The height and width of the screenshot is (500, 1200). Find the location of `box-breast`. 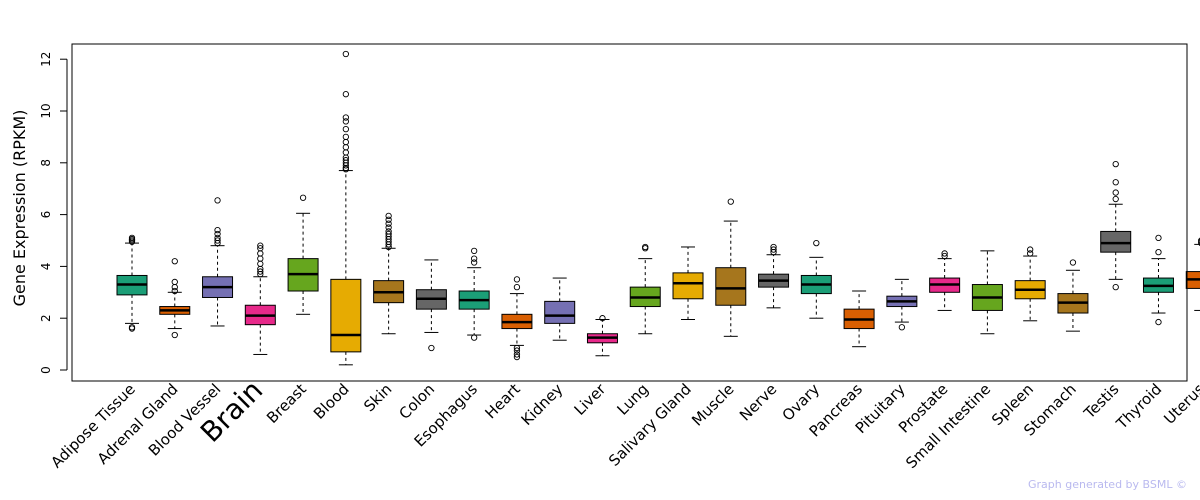

box-breast is located at coordinates (303, 254).